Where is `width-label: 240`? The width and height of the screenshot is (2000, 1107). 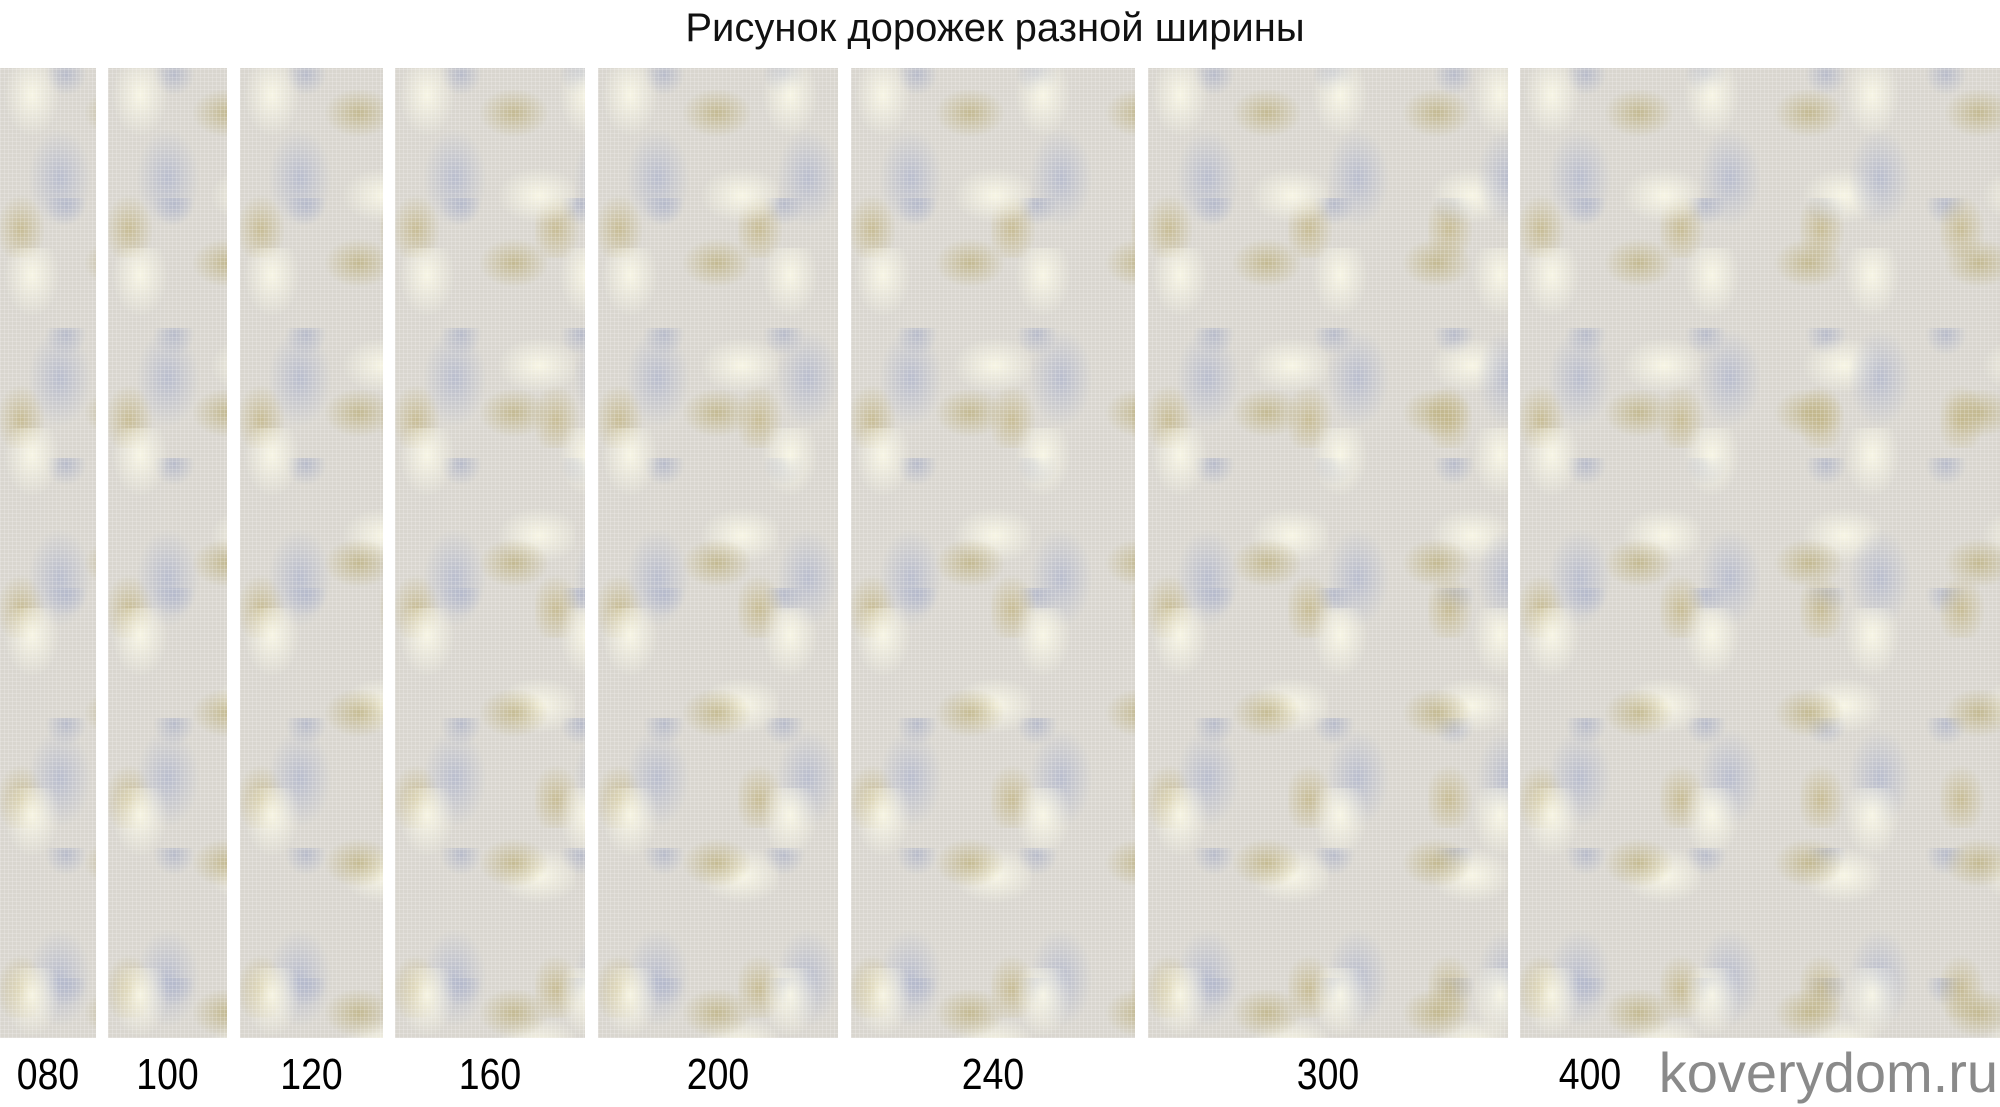 width-label: 240 is located at coordinates (993, 1074).